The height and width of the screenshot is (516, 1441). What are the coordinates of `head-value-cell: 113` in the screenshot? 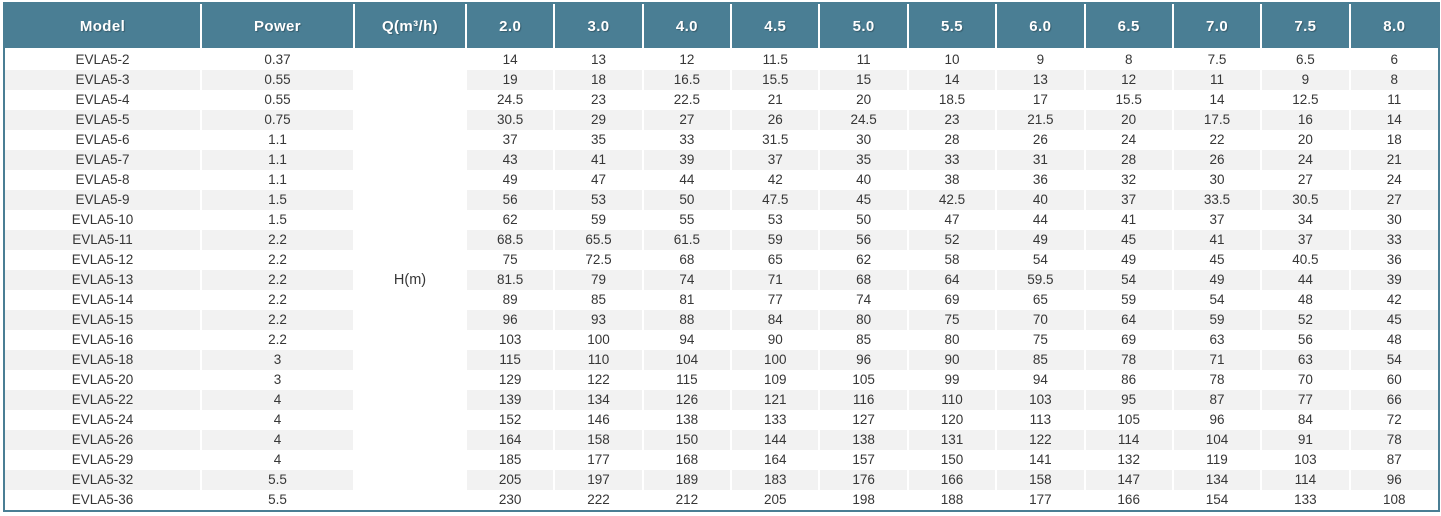 It's located at (1041, 420).